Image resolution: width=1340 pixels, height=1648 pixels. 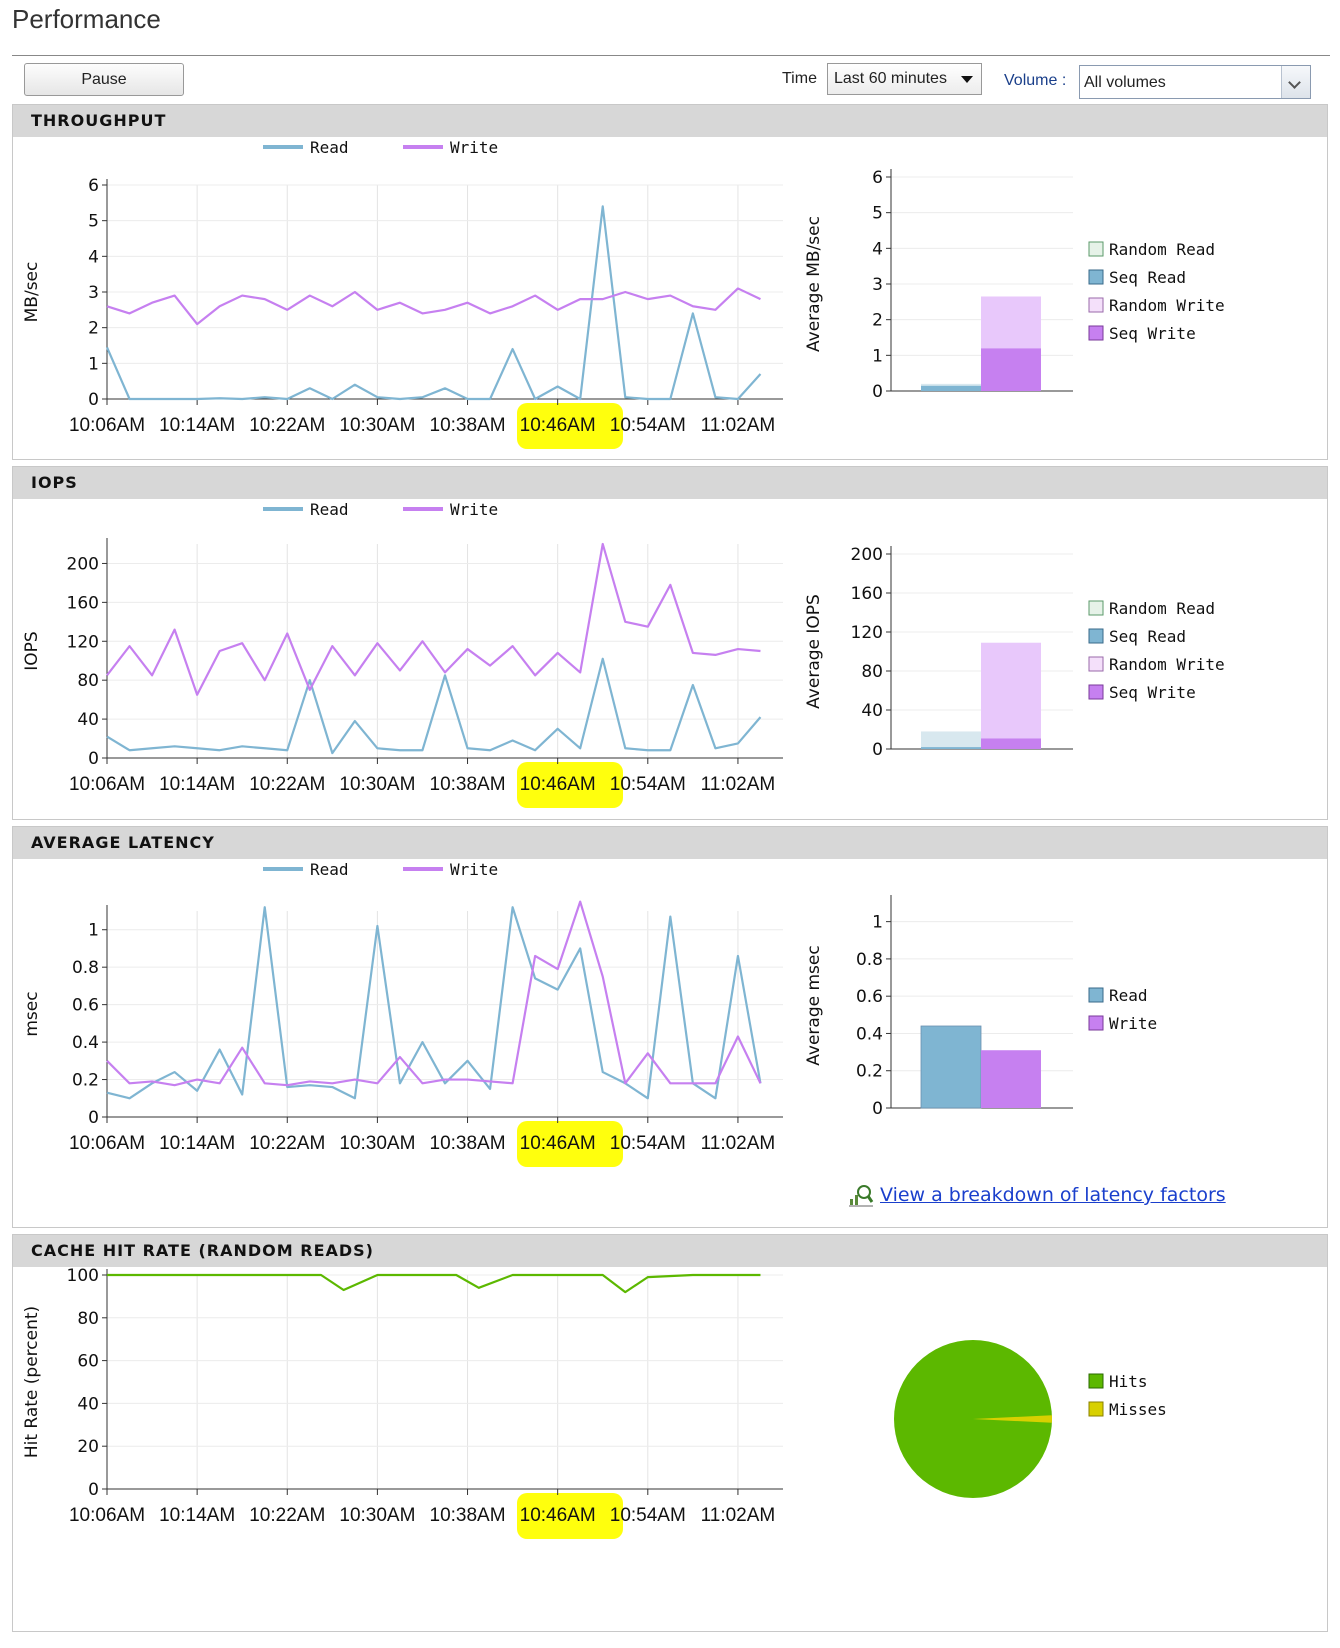 I want to click on iops-xtick-label: 10:46AM, so click(x=558, y=784).